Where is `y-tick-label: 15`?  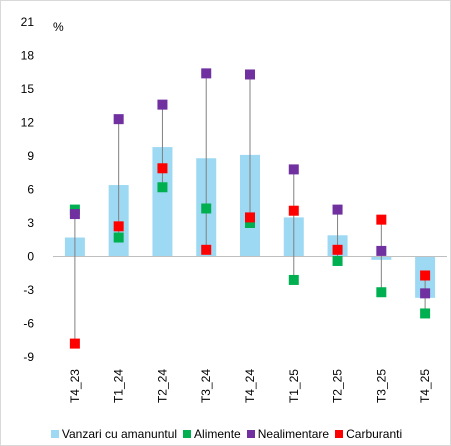 y-tick-label: 15 is located at coordinates (28, 89).